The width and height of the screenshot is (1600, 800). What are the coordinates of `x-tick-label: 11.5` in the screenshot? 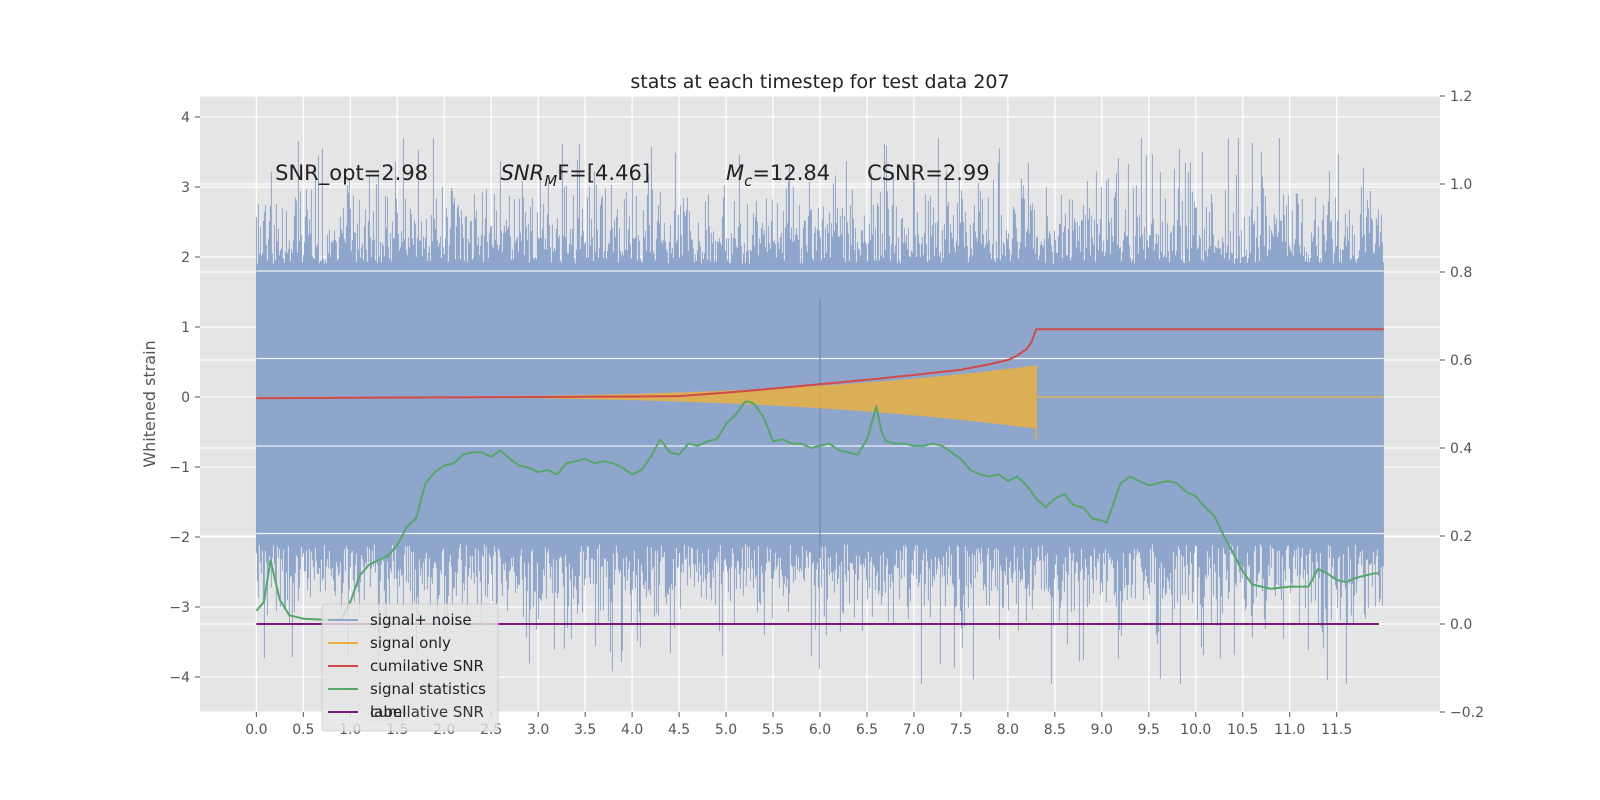 It's located at (1336, 730).